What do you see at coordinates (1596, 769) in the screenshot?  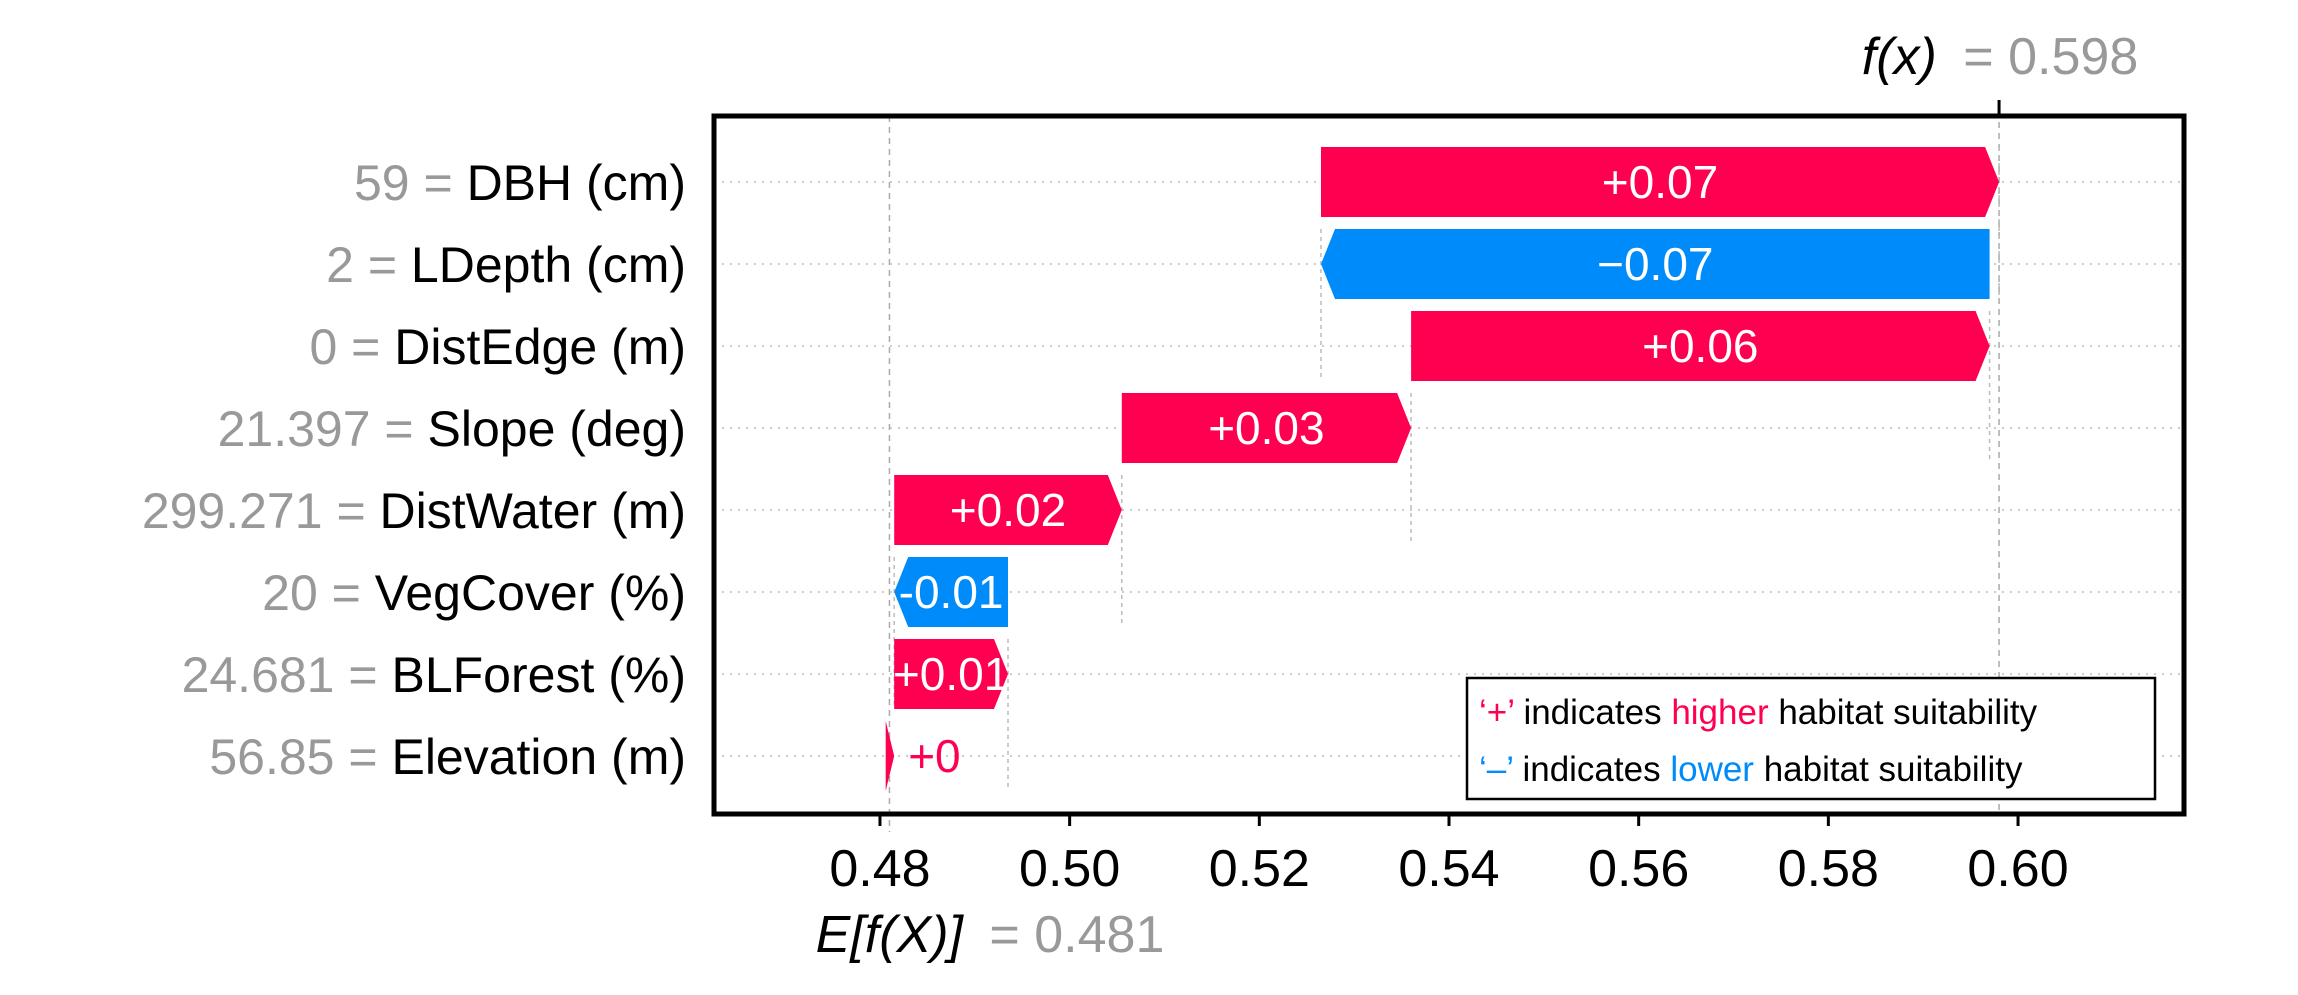 I see `legend-neg-pre: indicates` at bounding box center [1596, 769].